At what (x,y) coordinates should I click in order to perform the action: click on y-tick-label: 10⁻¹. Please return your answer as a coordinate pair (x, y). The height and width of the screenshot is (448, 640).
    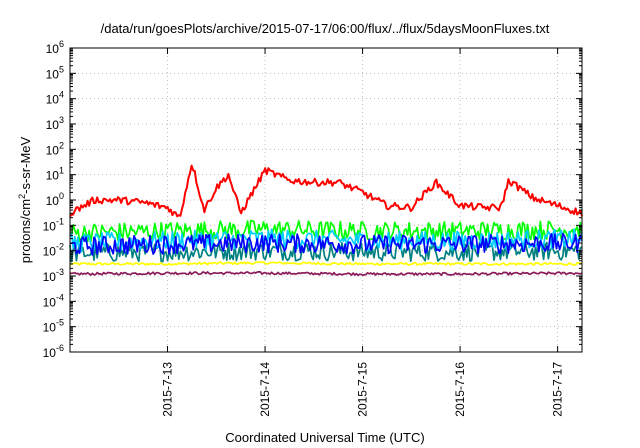
    Looking at the image, I should click on (53, 224).